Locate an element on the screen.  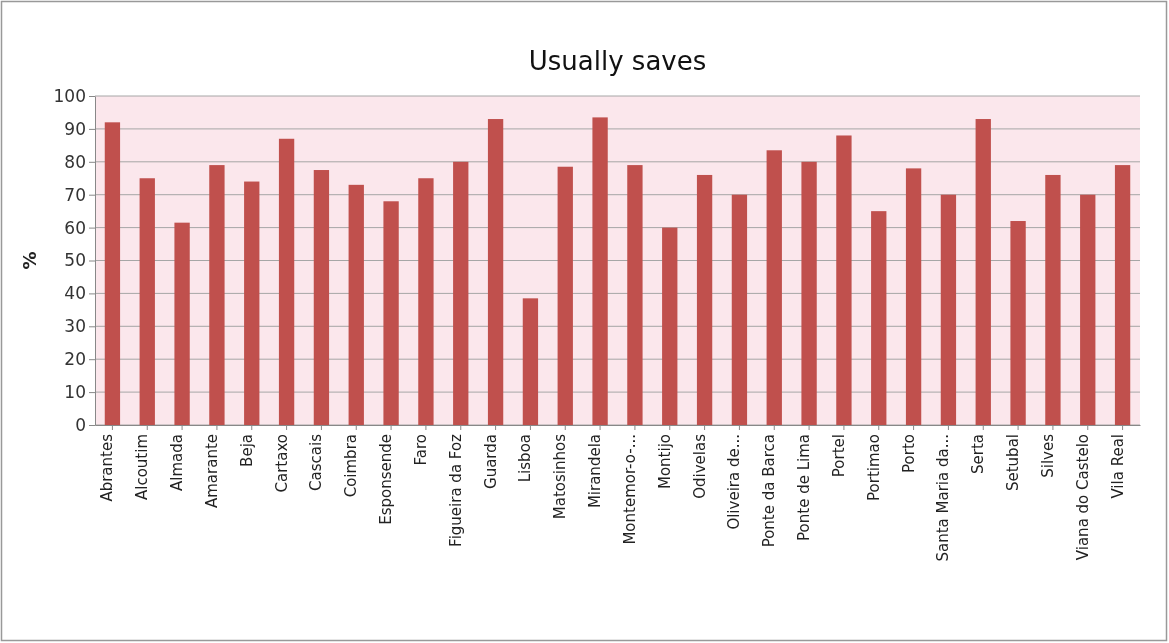
x-tick-label: Guarda is located at coordinates (490, 461).